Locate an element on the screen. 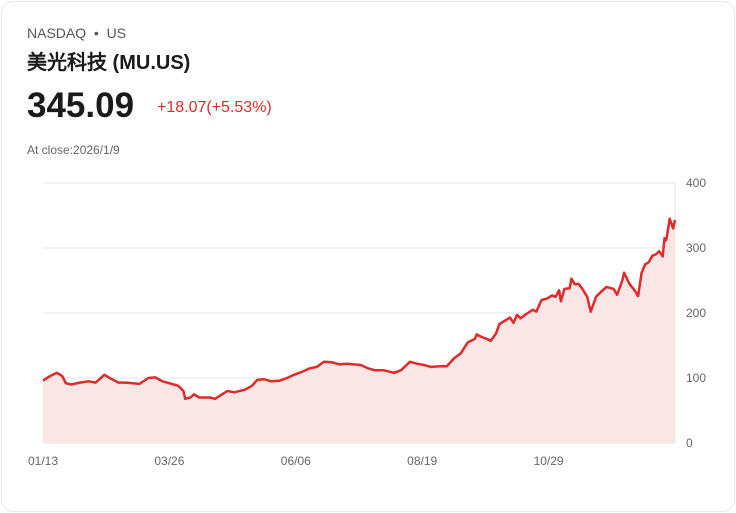 The height and width of the screenshot is (513, 736). y-tick-label: 400 is located at coordinates (696, 183).